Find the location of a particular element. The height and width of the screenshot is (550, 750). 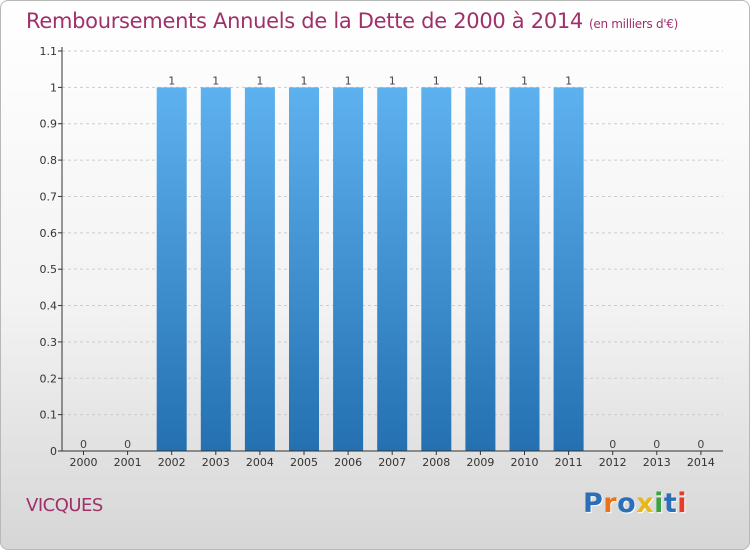

y-tick-label: 1.1 is located at coordinates (49, 51).